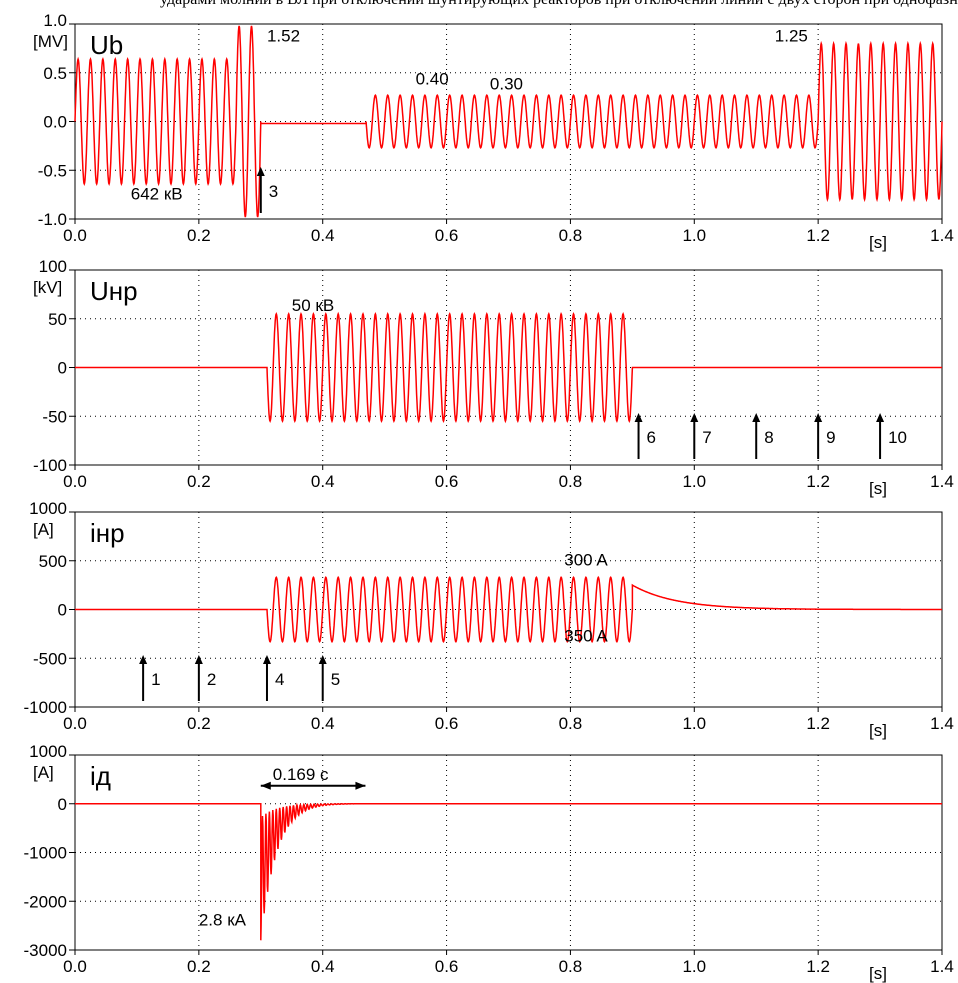 The image size is (958, 983). I want to click on panel-3-xtick-label: 0.2, so click(199, 723).